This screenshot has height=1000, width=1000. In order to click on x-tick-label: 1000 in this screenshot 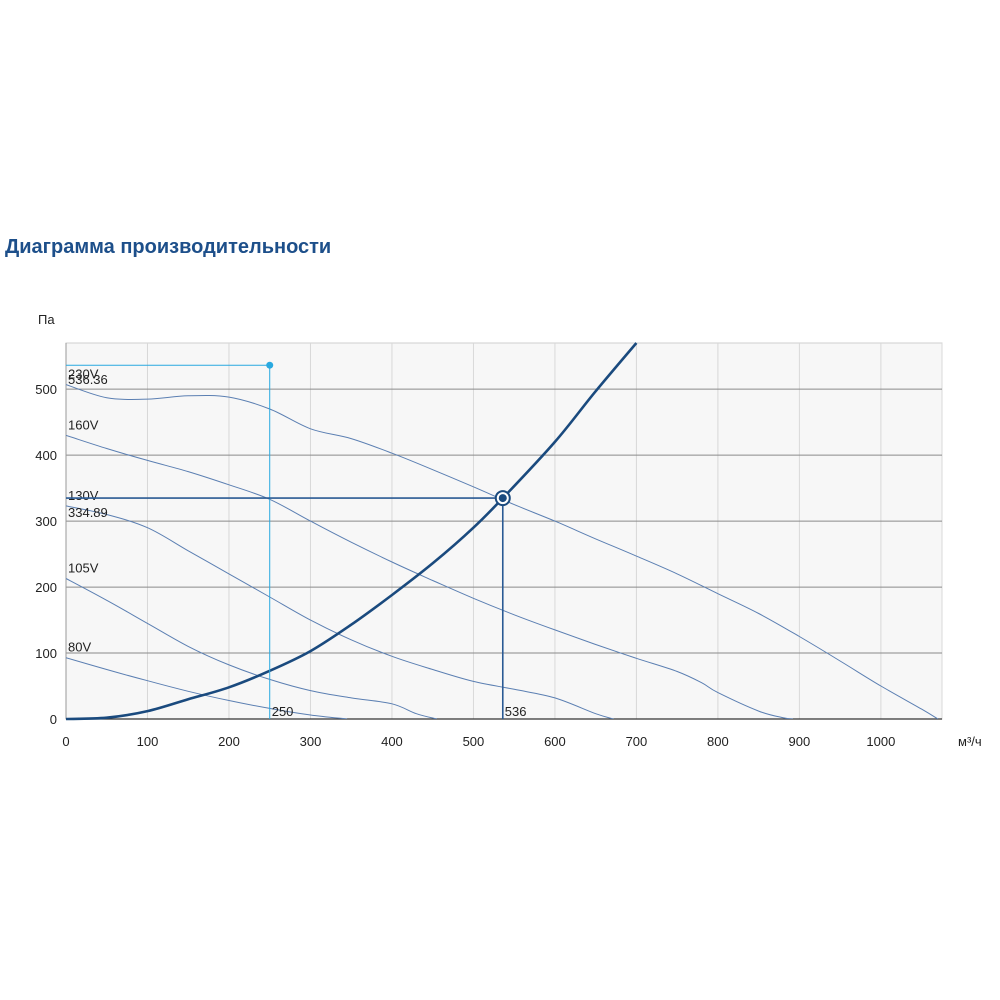, I will do `click(880, 741)`.